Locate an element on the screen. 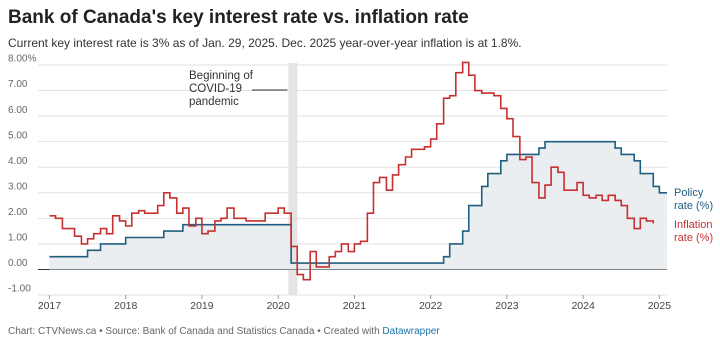  y-tick-label: 0.00 is located at coordinates (18, 263).